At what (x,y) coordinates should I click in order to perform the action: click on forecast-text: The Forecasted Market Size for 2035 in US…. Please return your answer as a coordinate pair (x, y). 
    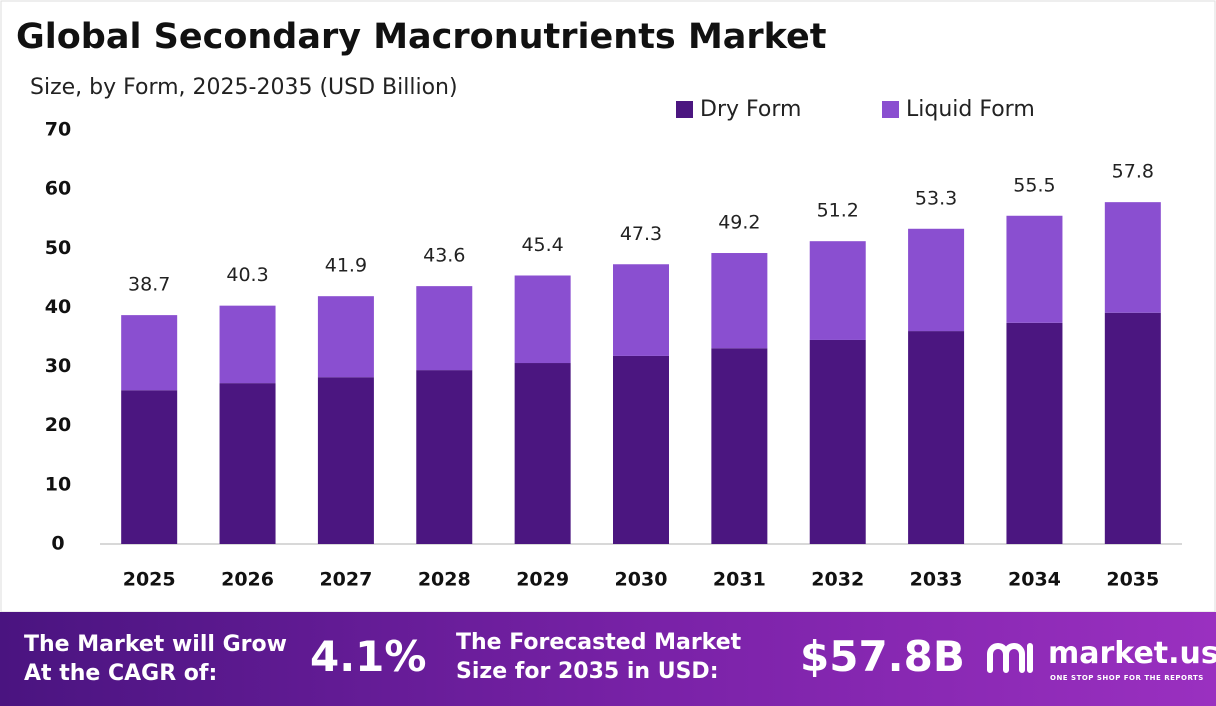
    Looking at the image, I should click on (598, 657).